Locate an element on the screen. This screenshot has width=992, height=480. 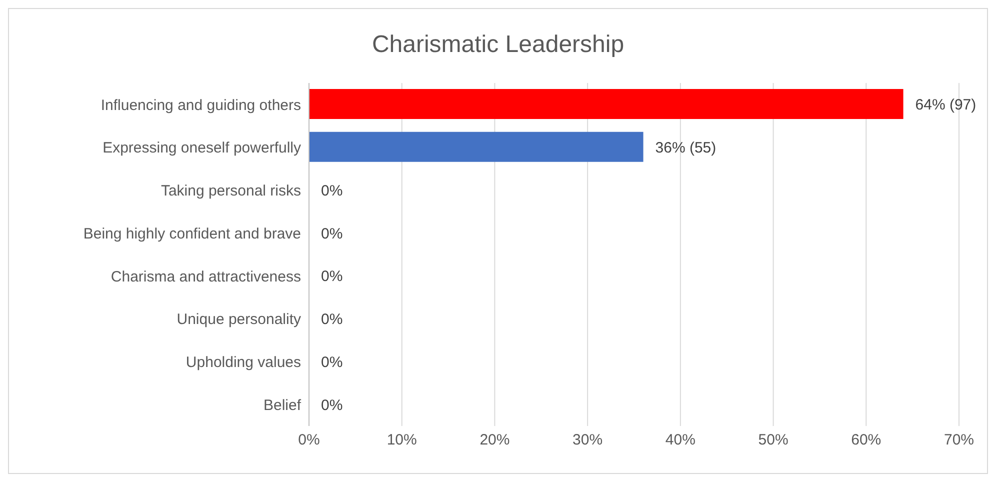
chart-title: Charismatic Leadership is located at coordinates (498, 45).